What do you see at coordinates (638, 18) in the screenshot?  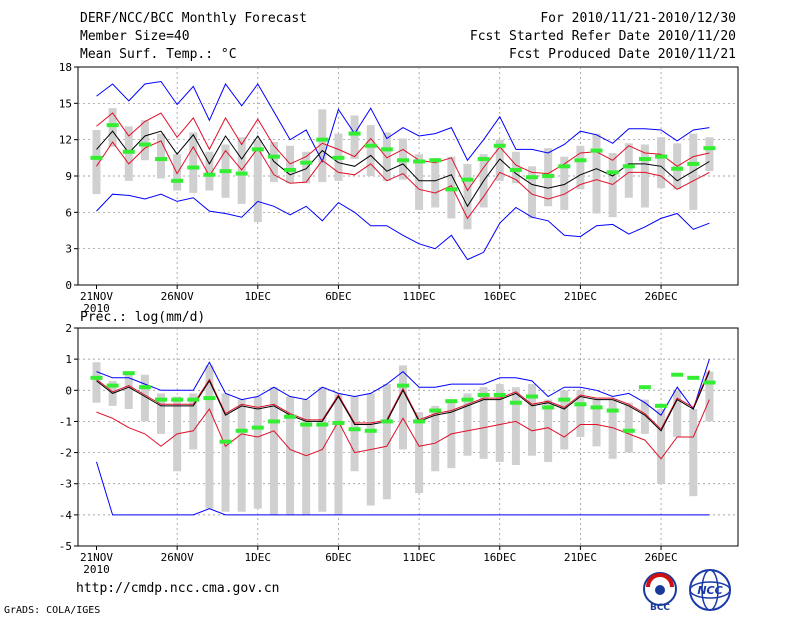 I see `forecast-period: For 2010/11/21-2010/12/30` at bounding box center [638, 18].